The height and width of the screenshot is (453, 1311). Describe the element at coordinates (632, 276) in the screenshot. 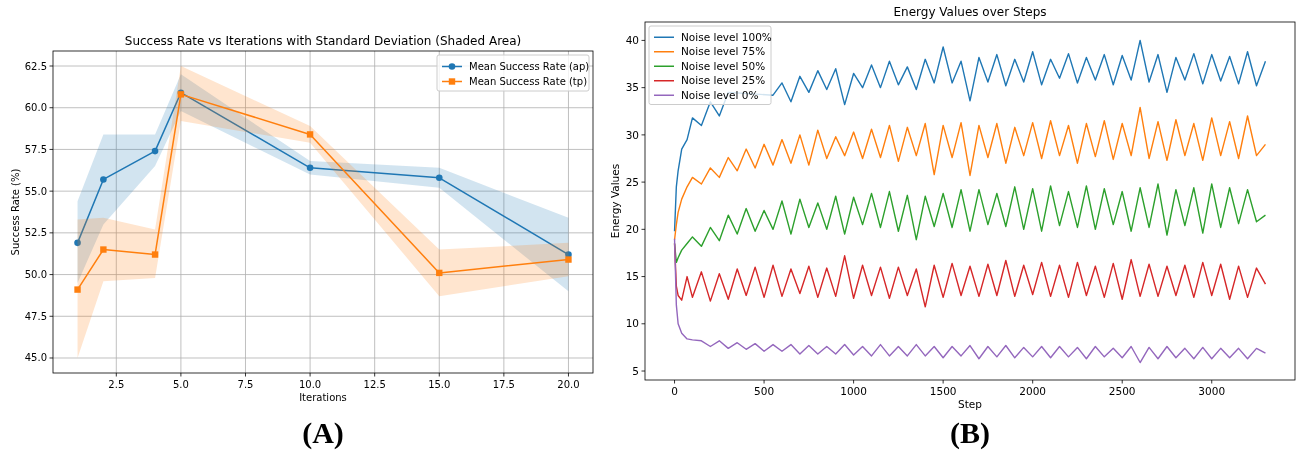

I see `y-tick-label: 15` at that location.